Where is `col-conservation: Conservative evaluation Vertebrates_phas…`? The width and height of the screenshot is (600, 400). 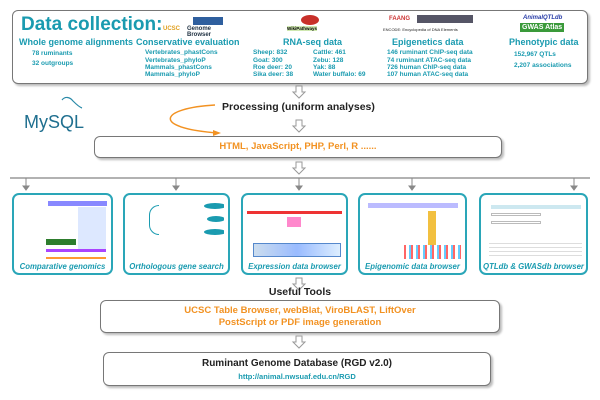 col-conservation: Conservative evaluation Vertebrates_phas… is located at coordinates (188, 58).